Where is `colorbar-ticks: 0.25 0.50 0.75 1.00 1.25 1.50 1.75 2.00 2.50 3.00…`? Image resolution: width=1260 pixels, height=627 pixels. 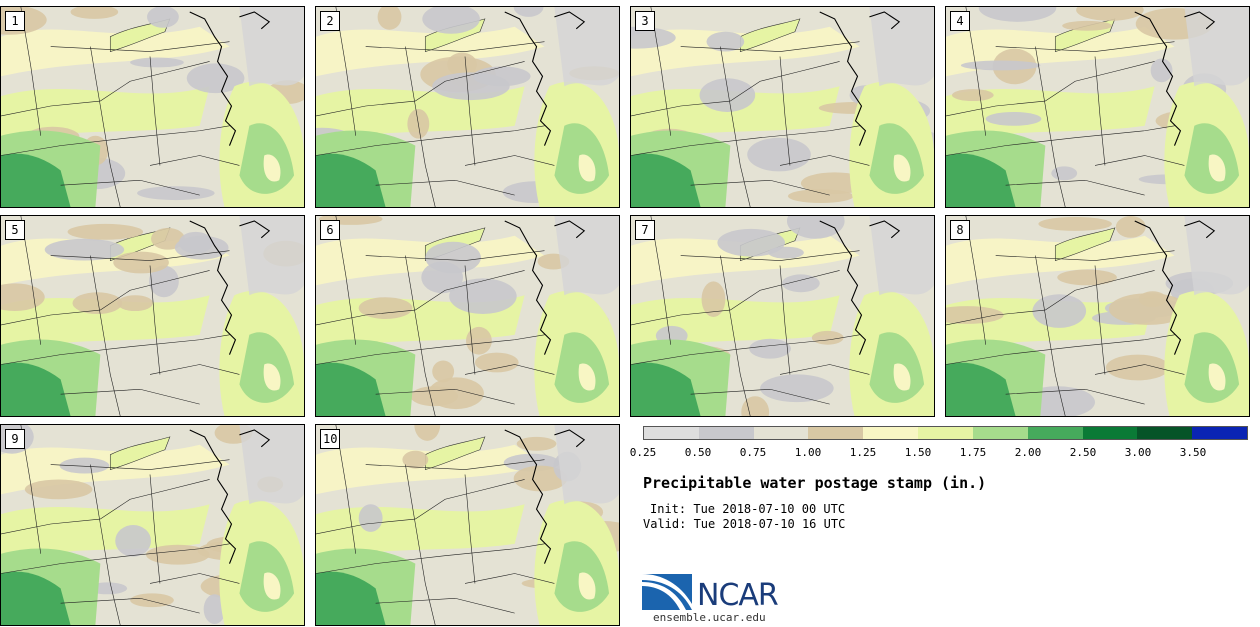 colorbar-ticks: 0.25 0.50 0.75 1.00 1.25 1.50 1.75 2.00 2.50 3.00… is located at coordinates (944, 453).